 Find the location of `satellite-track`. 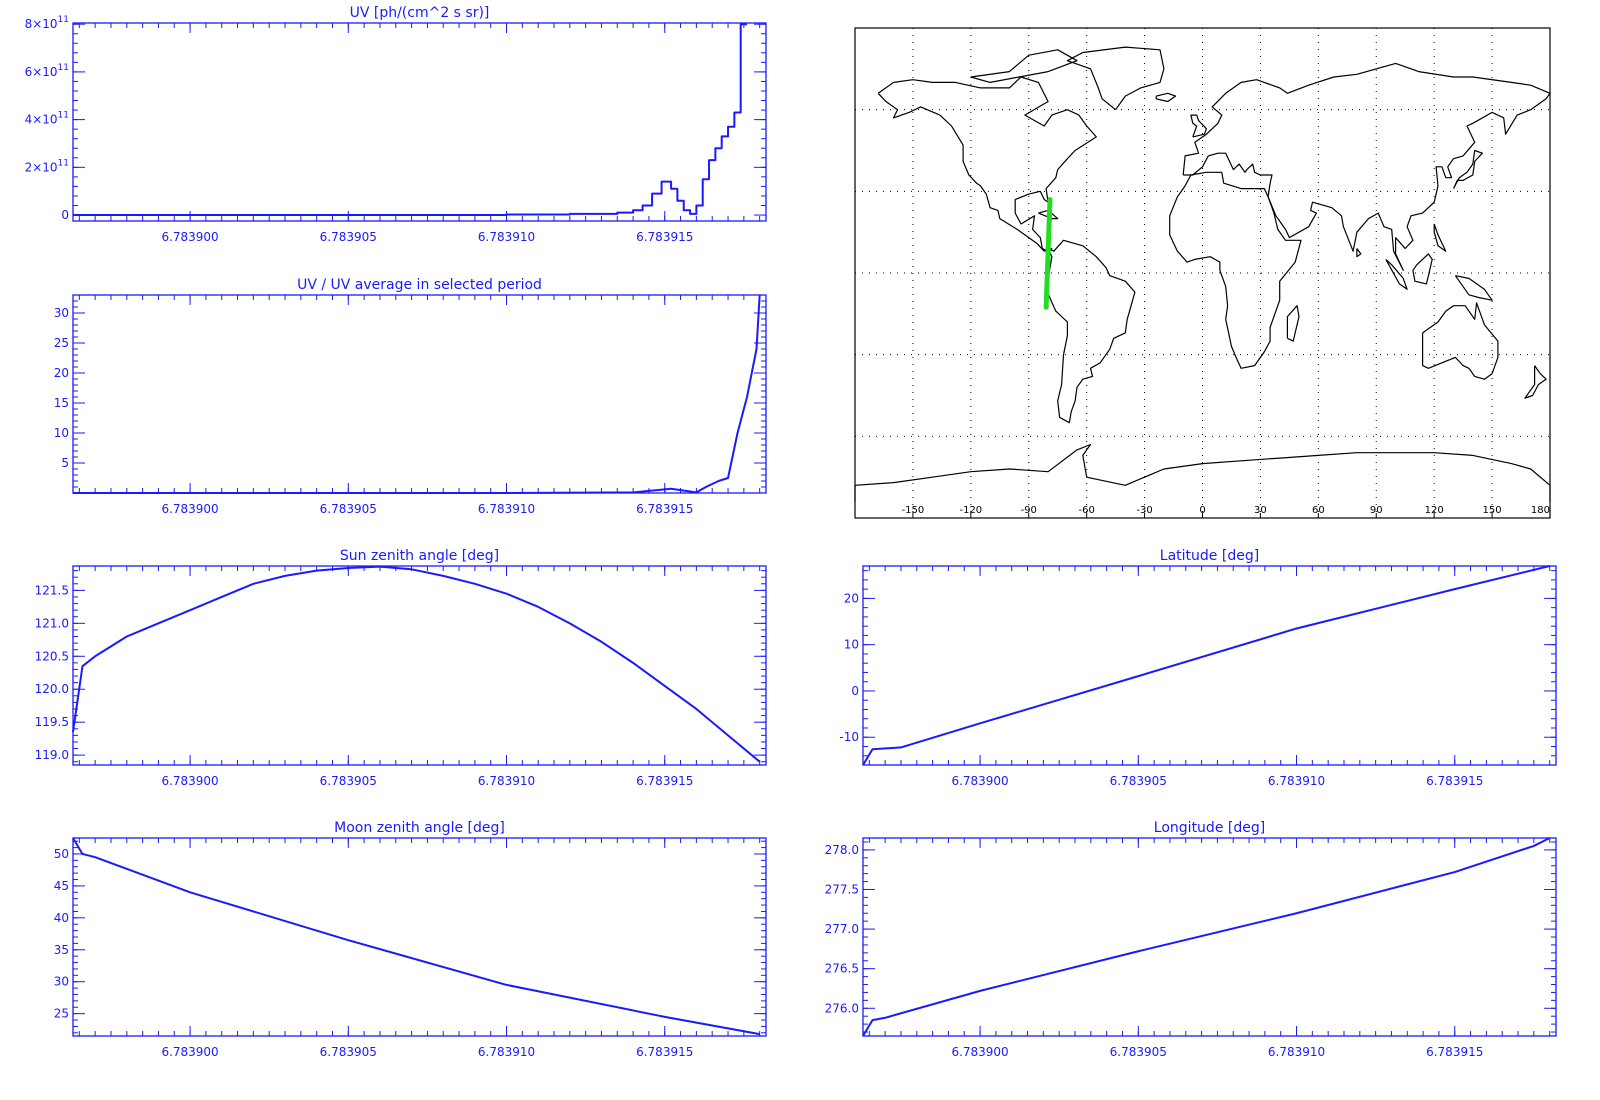

satellite-track is located at coordinates (1048, 253).